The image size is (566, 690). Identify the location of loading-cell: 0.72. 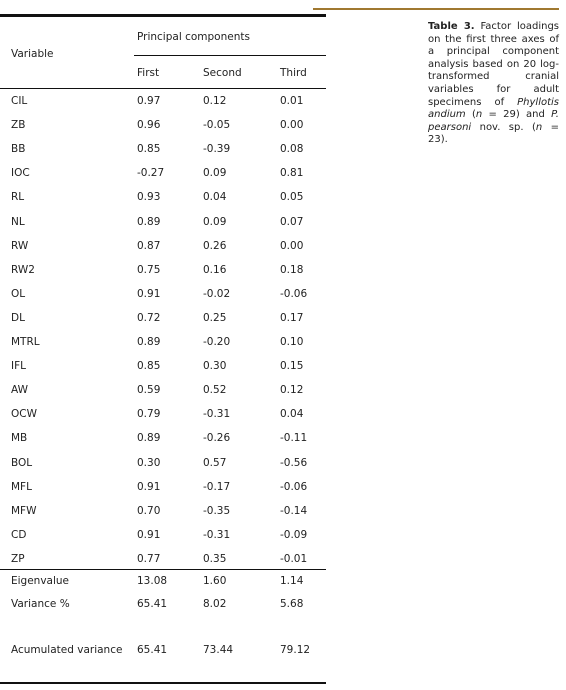
(149, 318).